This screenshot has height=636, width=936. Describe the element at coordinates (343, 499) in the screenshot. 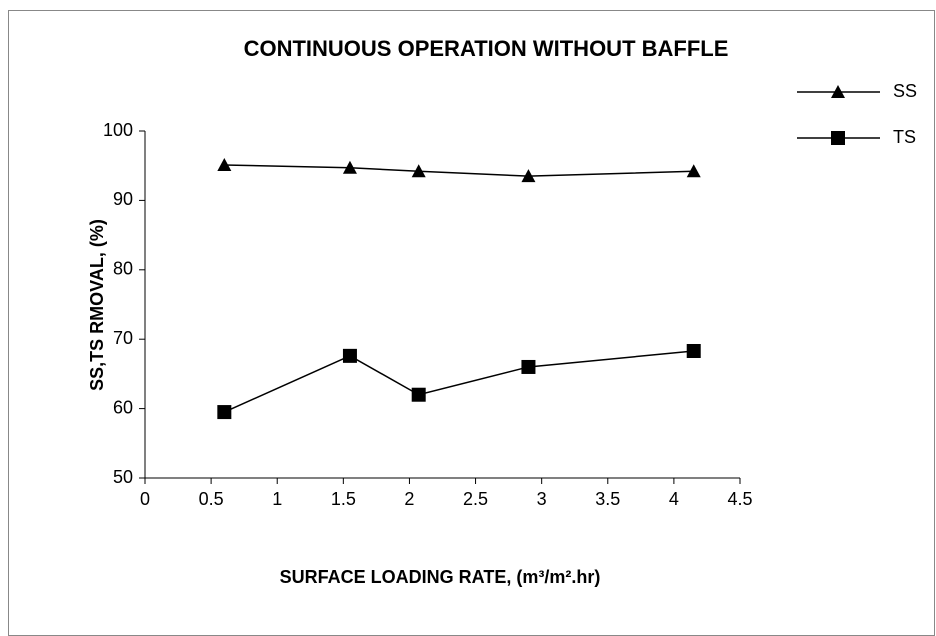

I see `x-tick-label: 1.5` at that location.